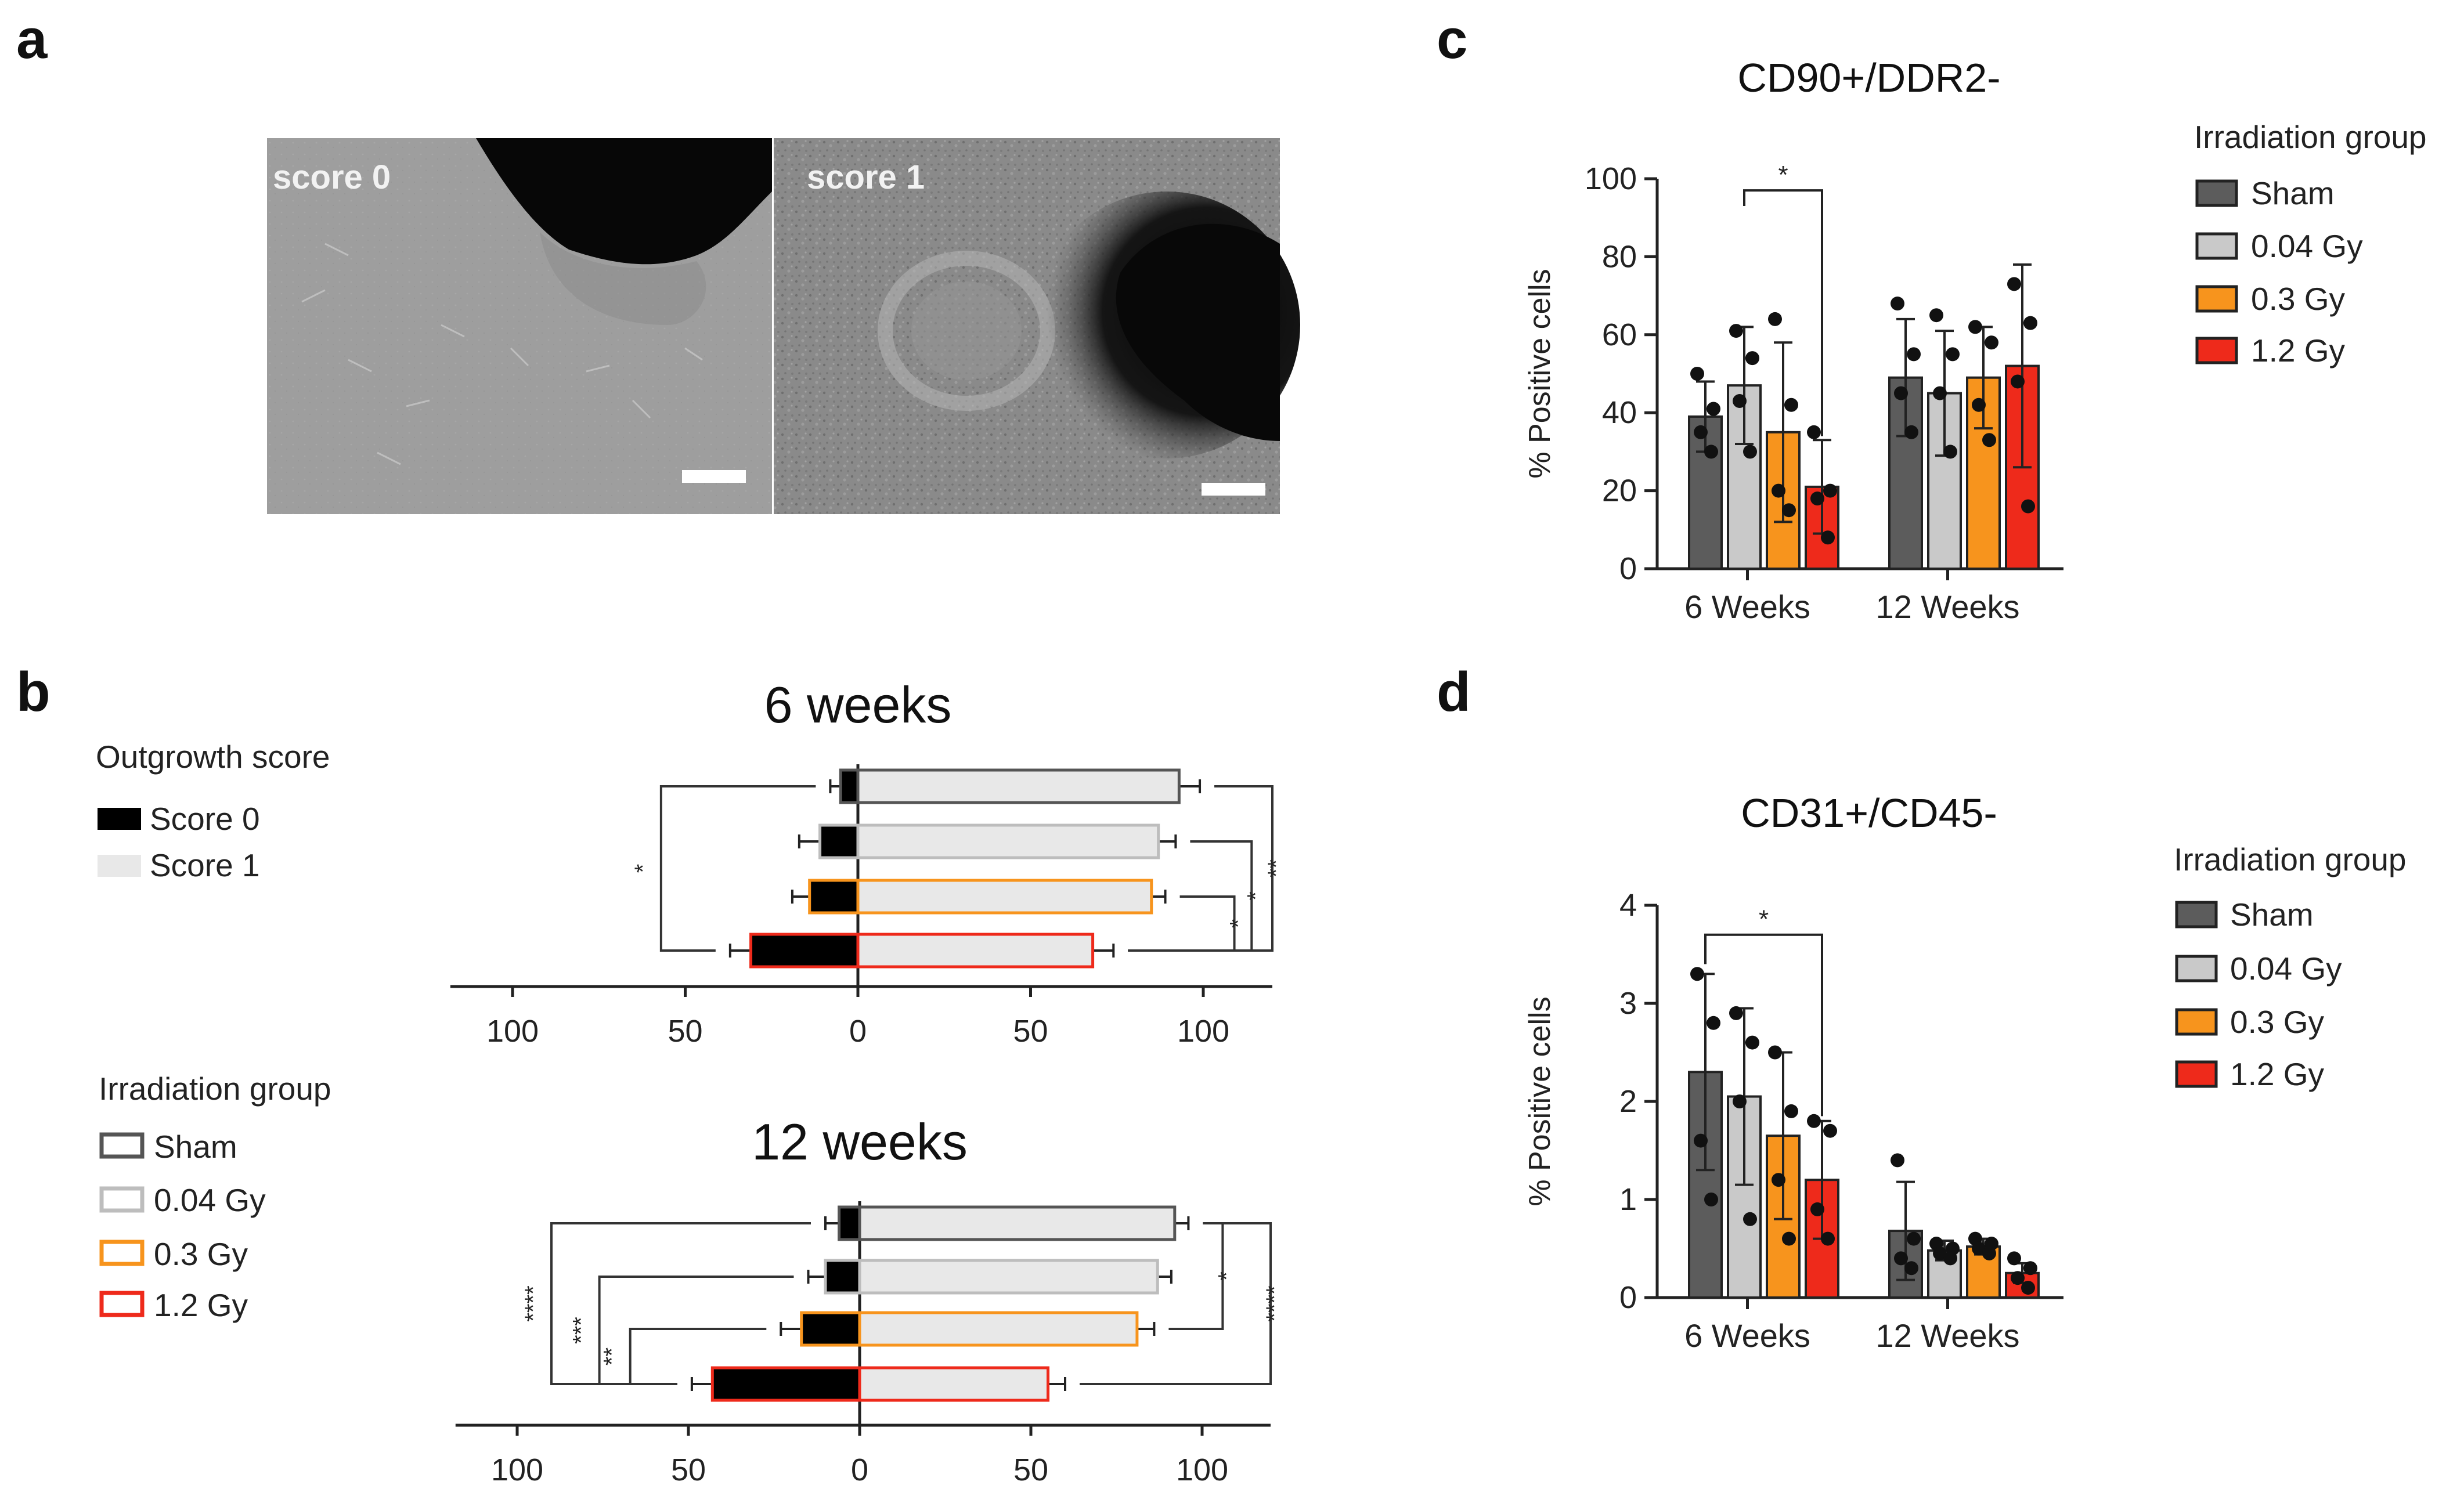 This screenshot has width=2464, height=1503. Describe the element at coordinates (2216, 193) in the screenshot. I see `legend-c-sham-swatch` at that location.